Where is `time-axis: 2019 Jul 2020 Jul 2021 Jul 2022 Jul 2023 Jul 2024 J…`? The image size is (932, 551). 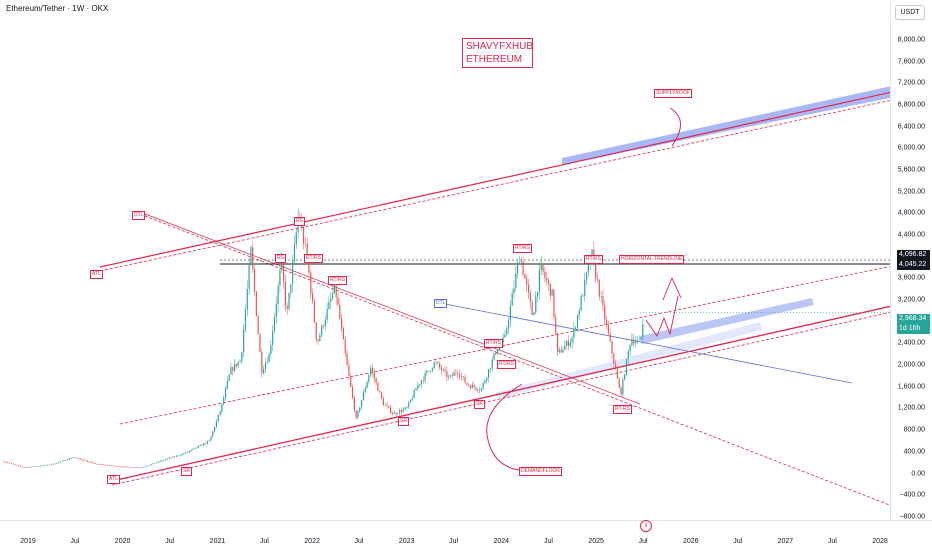
time-axis: 2019 Jul 2020 Jul 2021 Jul 2022 Jul 2023 Jul 2024 J… is located at coordinates (466, 535).